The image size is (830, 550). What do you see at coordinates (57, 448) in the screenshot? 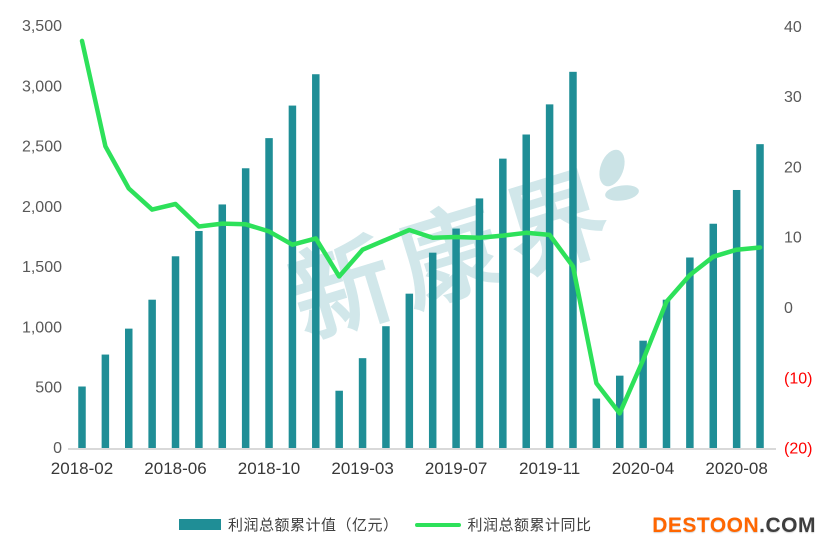
I see `left-axis-tick: 0` at bounding box center [57, 448].